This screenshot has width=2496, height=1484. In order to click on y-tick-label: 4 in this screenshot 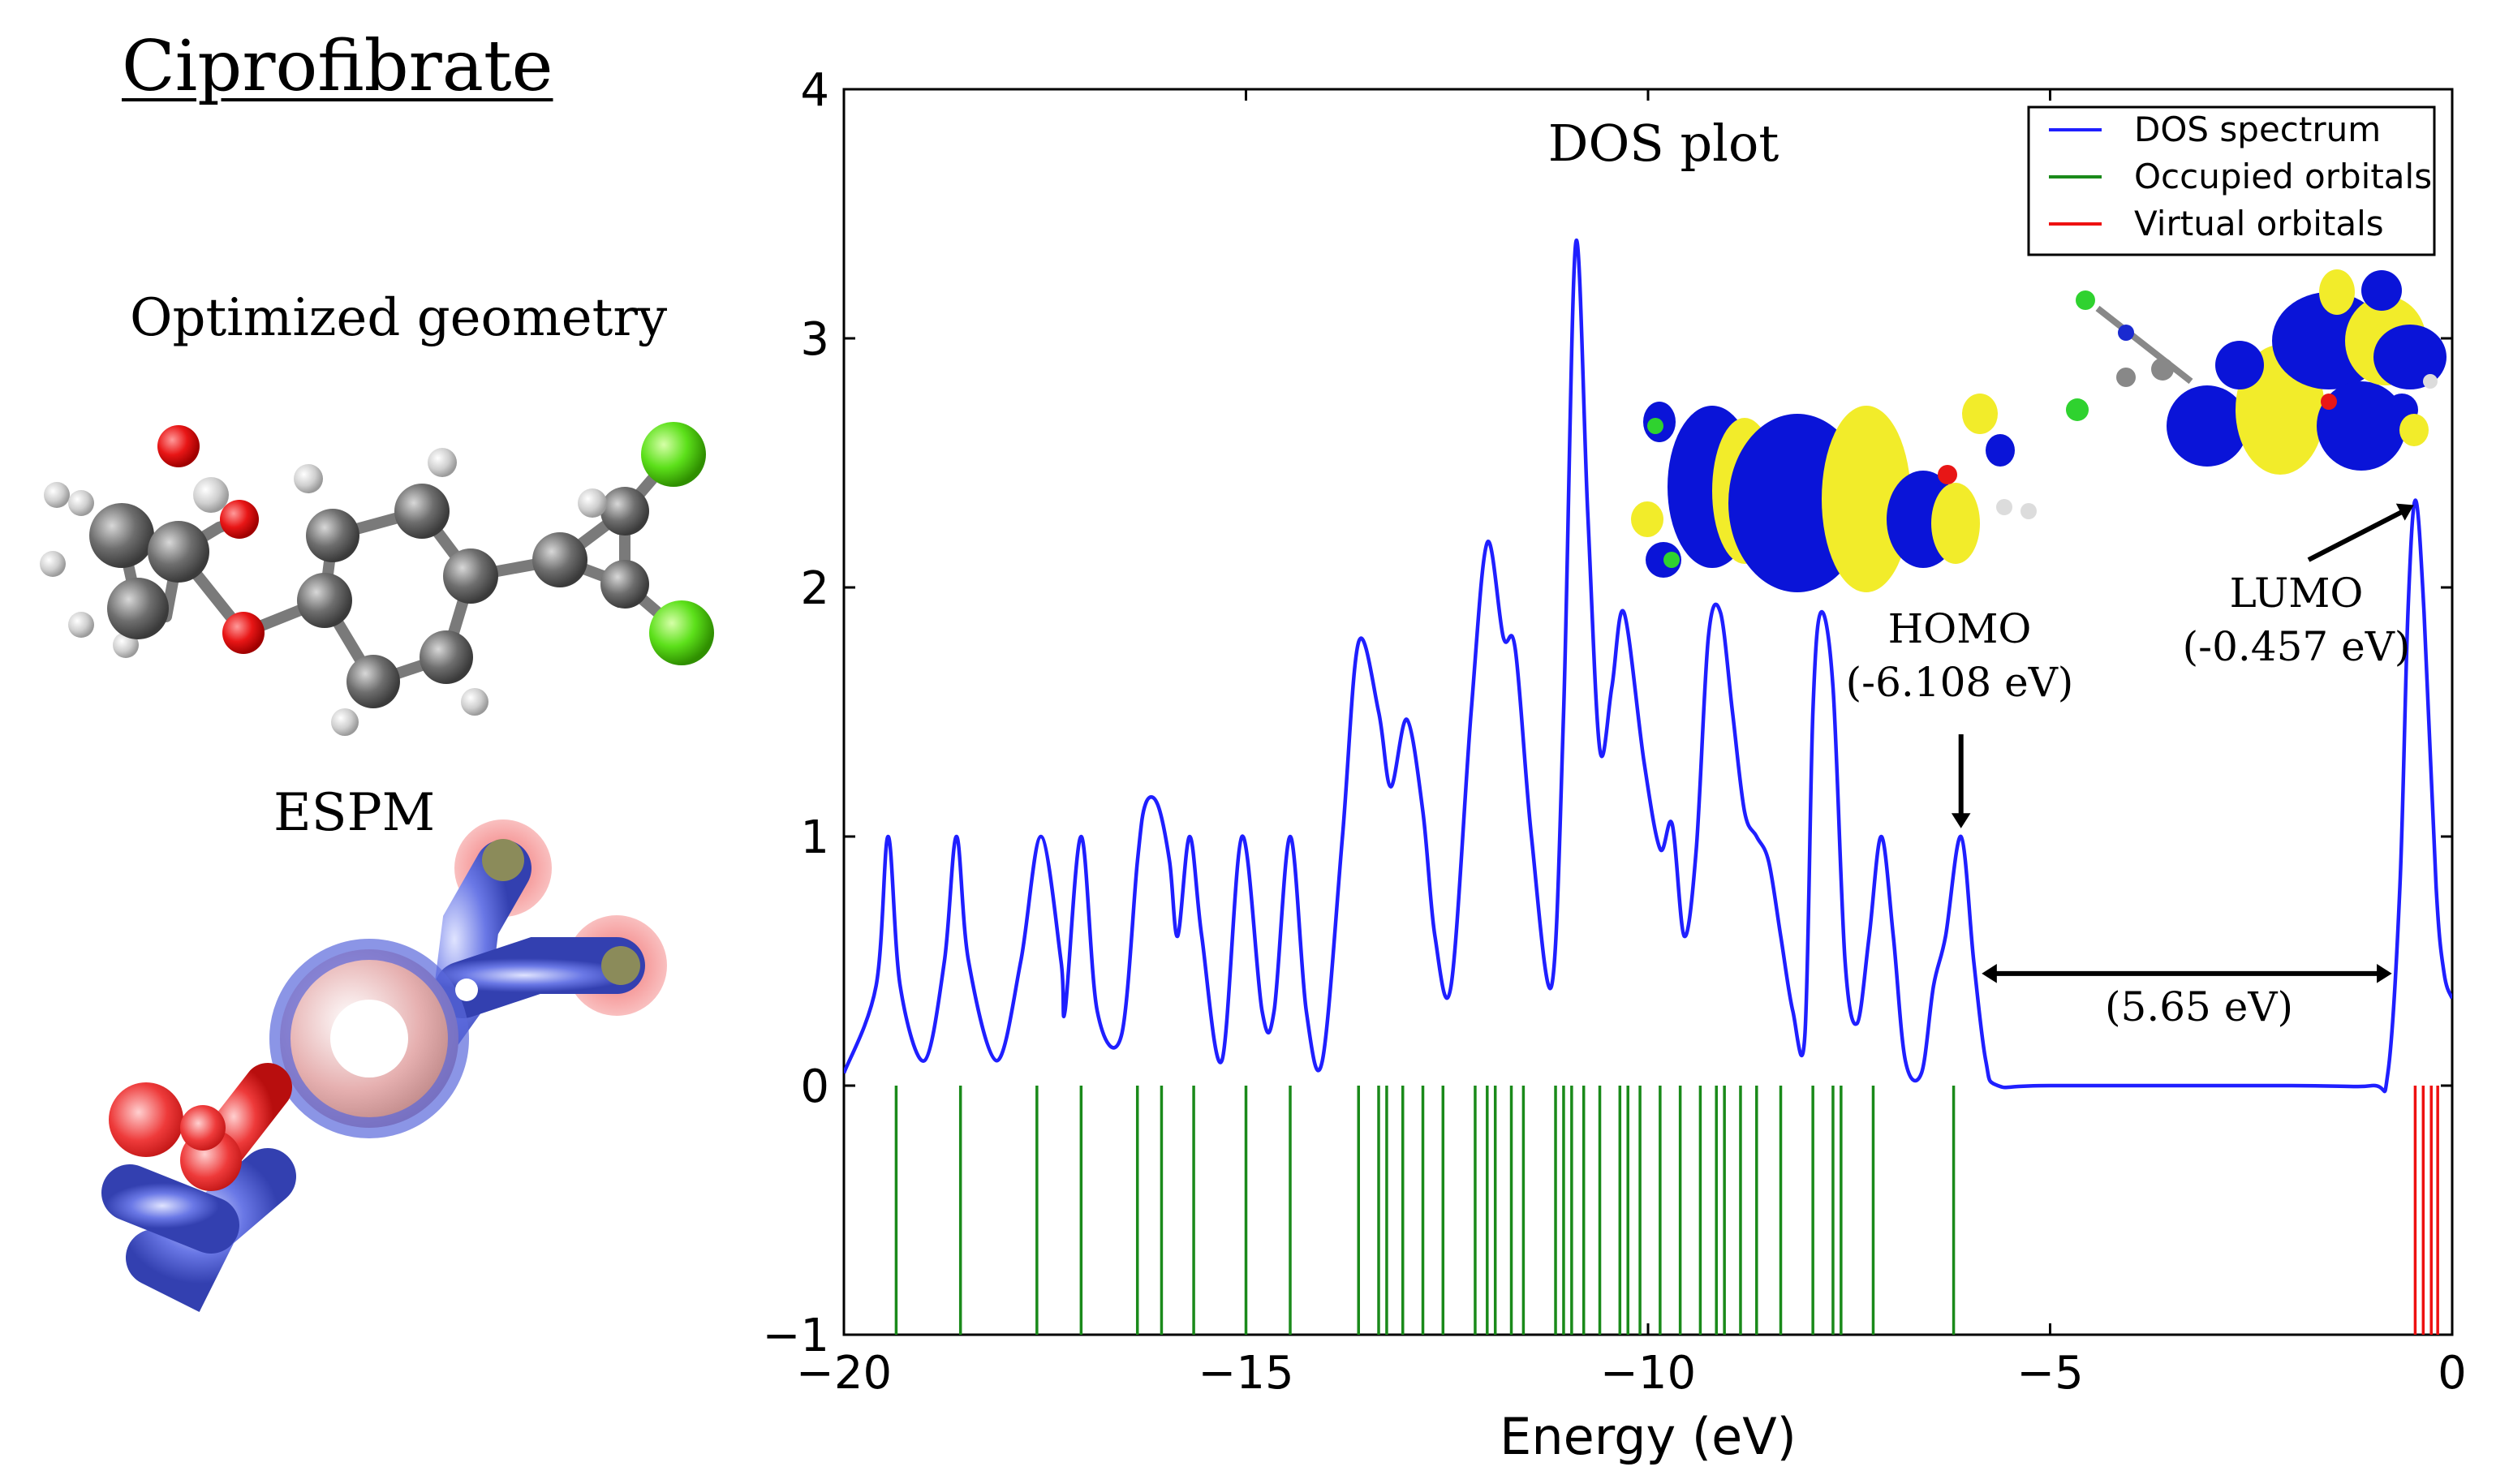, I will do `click(815, 91)`.